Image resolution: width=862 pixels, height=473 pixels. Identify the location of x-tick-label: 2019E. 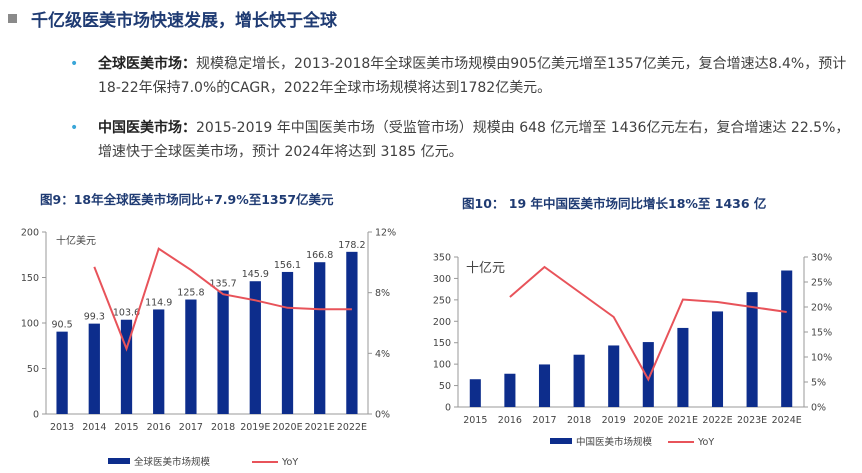
(255, 427).